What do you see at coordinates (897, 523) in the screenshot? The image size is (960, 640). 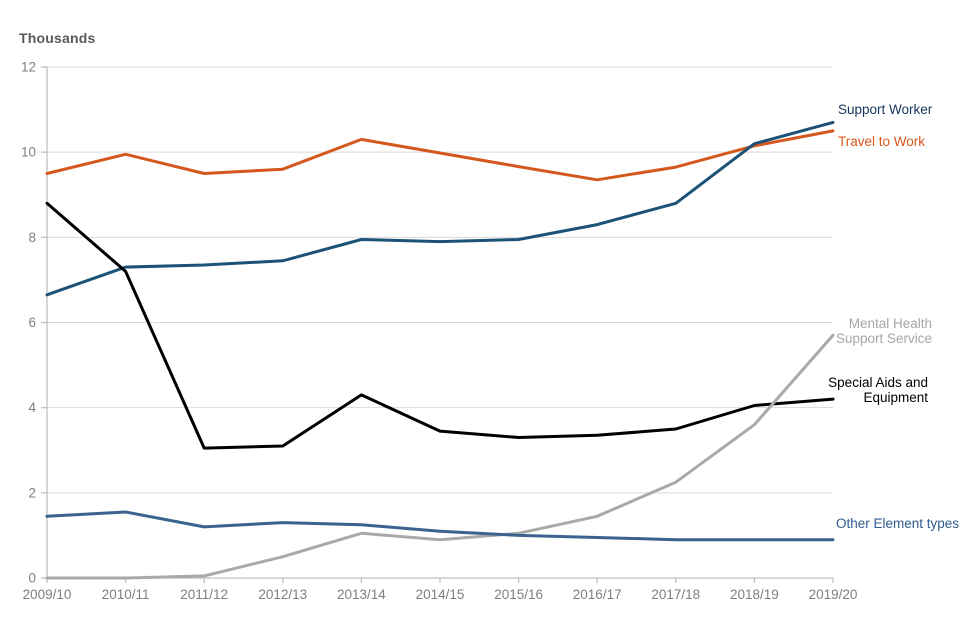 I see `series-label-other-element-types: Other Element types` at bounding box center [897, 523].